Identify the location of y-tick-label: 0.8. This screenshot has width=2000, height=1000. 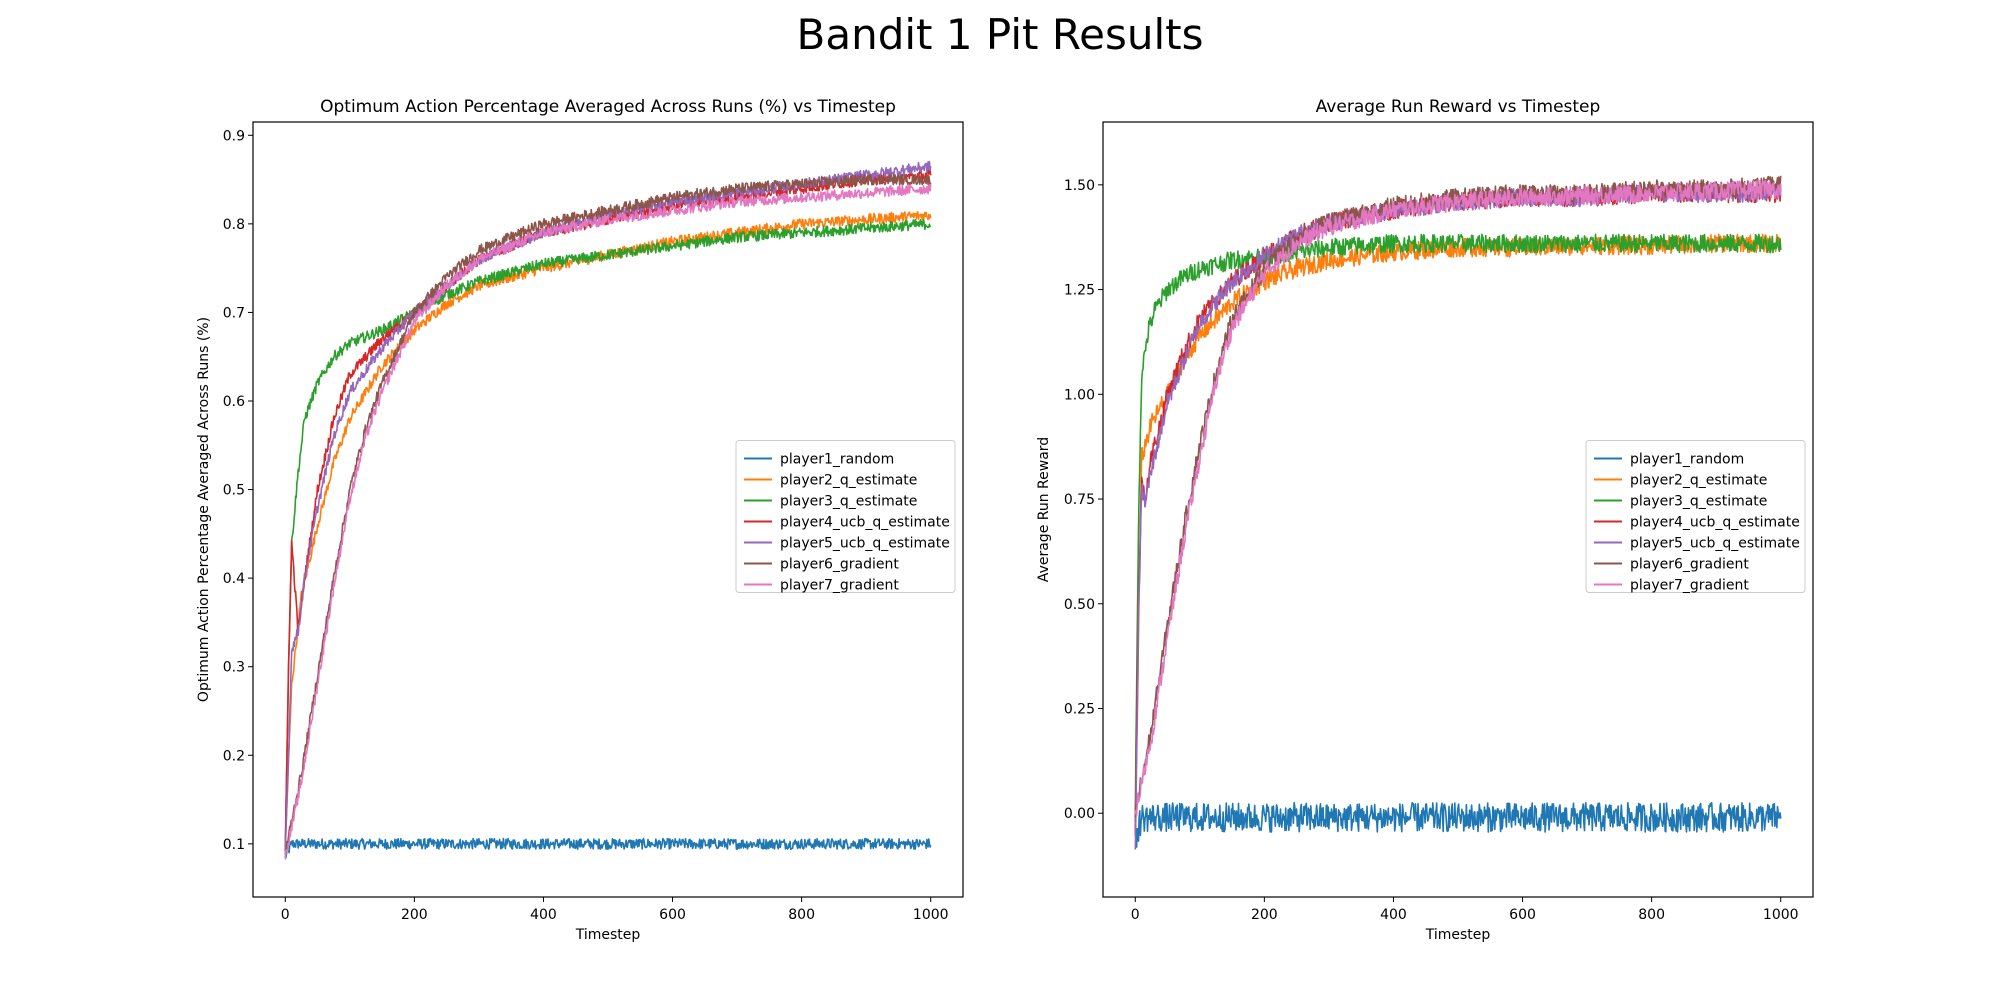
(234, 225).